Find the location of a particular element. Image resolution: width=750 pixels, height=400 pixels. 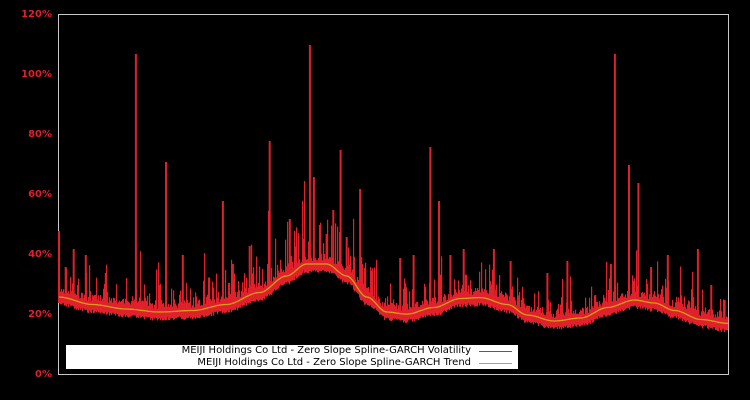

y-tick-label: 60% is located at coordinates (40, 194).